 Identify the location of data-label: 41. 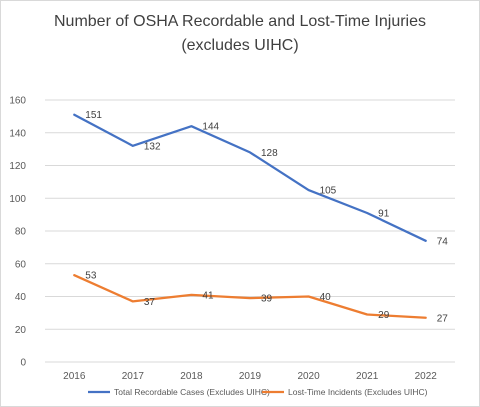
(208, 295).